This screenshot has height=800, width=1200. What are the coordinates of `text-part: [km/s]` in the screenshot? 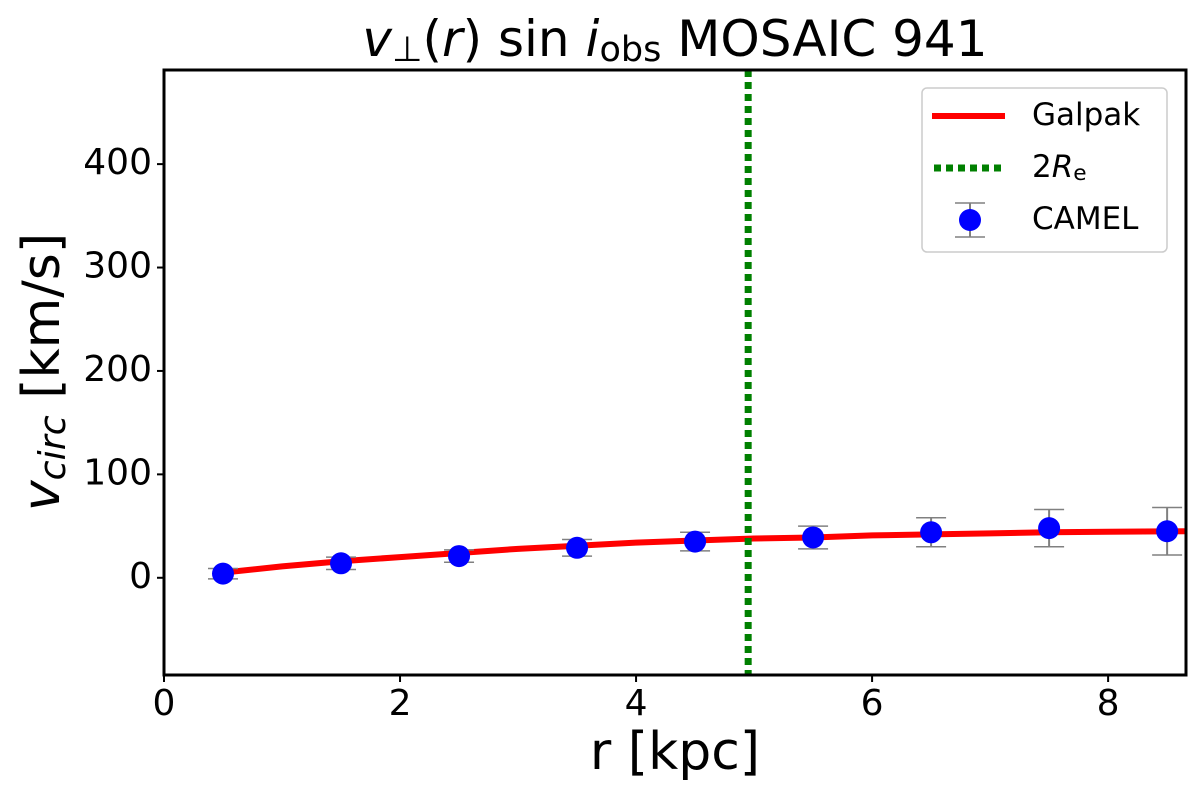 It's located at (42, 324).